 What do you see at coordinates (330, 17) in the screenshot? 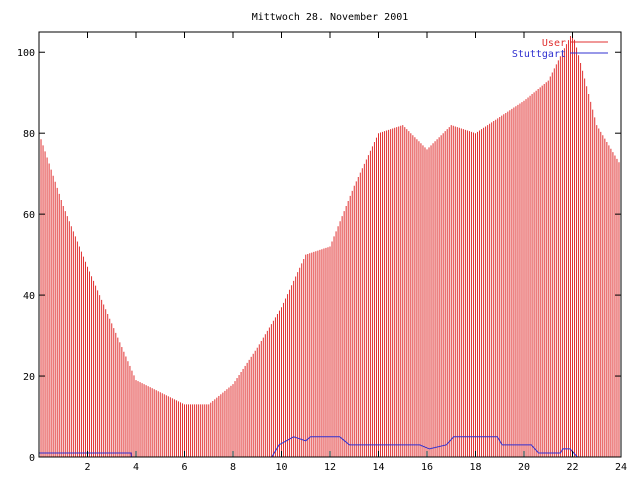
I see `chart-title: Mittwoch 28. November 2001` at bounding box center [330, 17].